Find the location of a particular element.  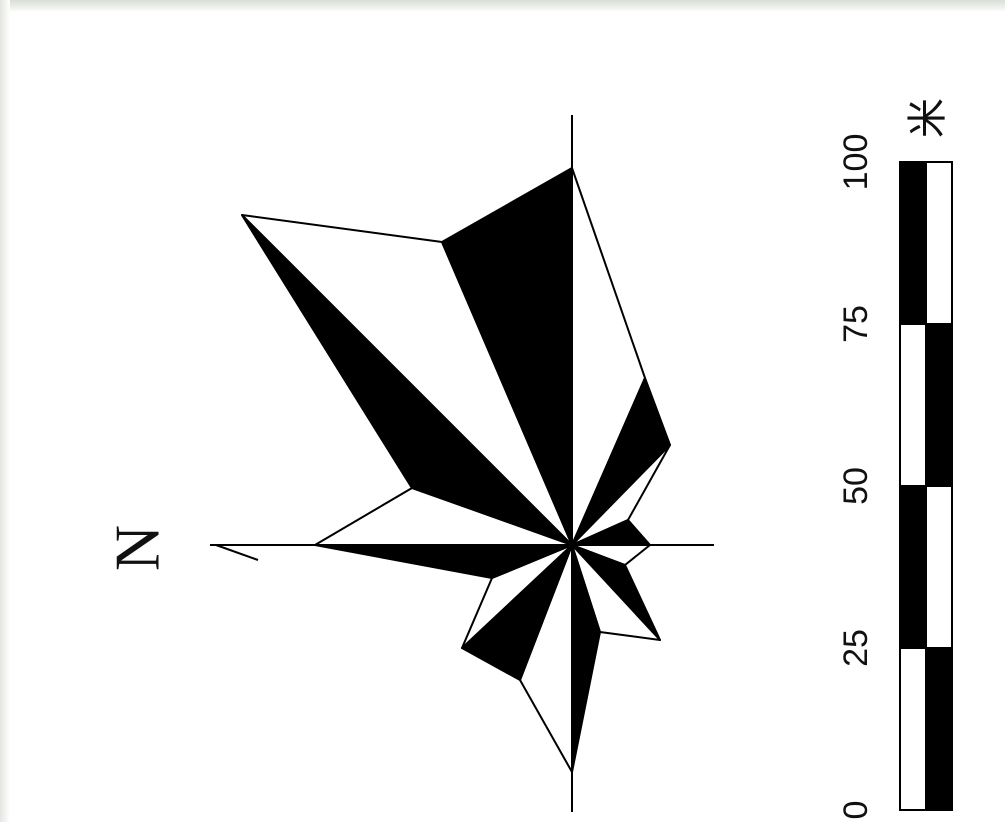

scale-bar is located at coordinates (926, 486).